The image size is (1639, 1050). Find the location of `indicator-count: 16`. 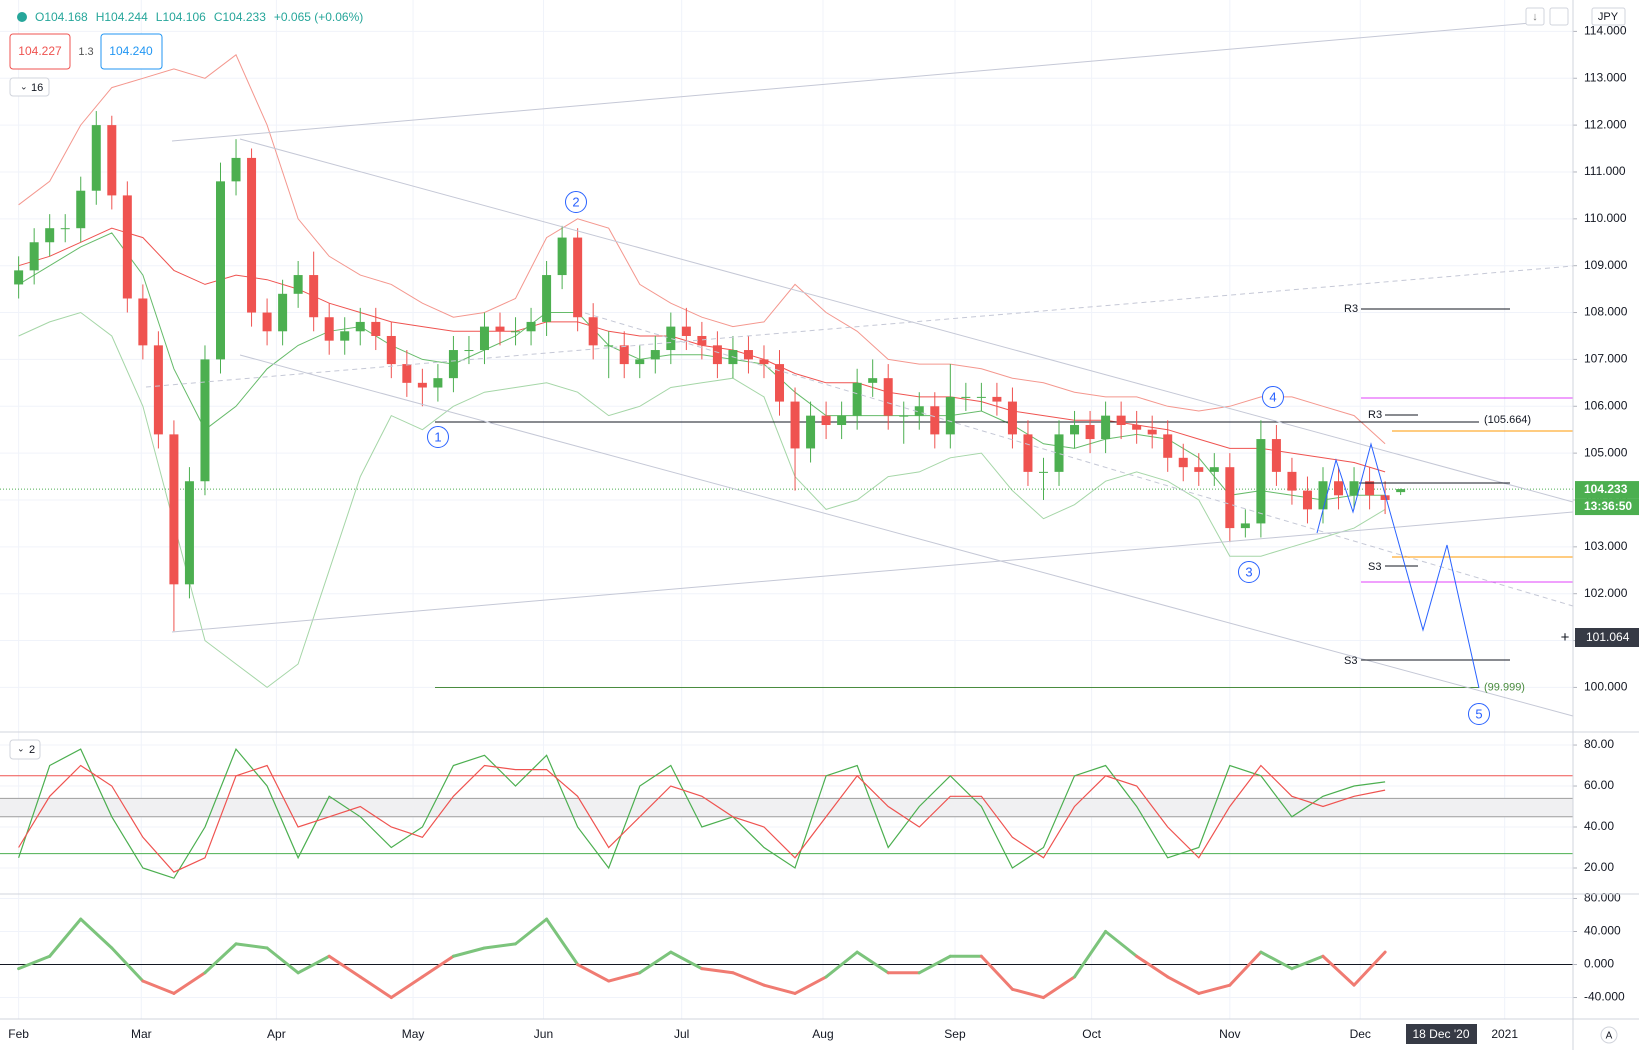

indicator-count: 16 is located at coordinates (37, 88).